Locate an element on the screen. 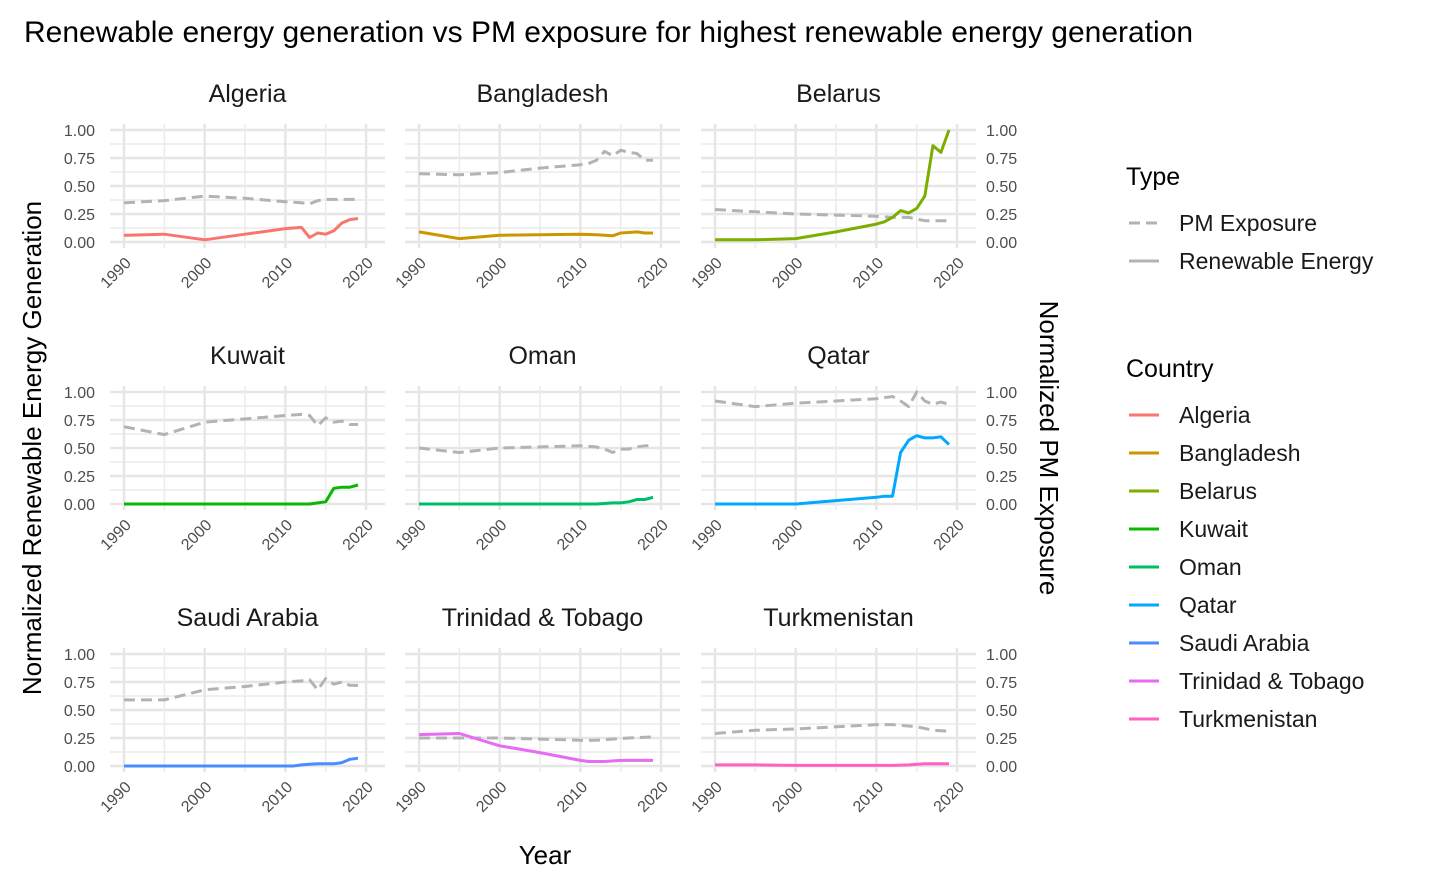 The image size is (1440, 889). legend-label: Saudi Arabia is located at coordinates (1244, 643).